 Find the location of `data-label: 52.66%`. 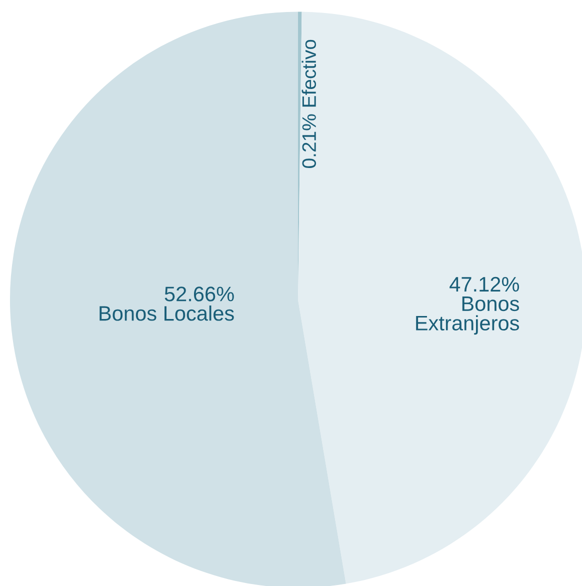

data-label: 52.66% is located at coordinates (199, 294).